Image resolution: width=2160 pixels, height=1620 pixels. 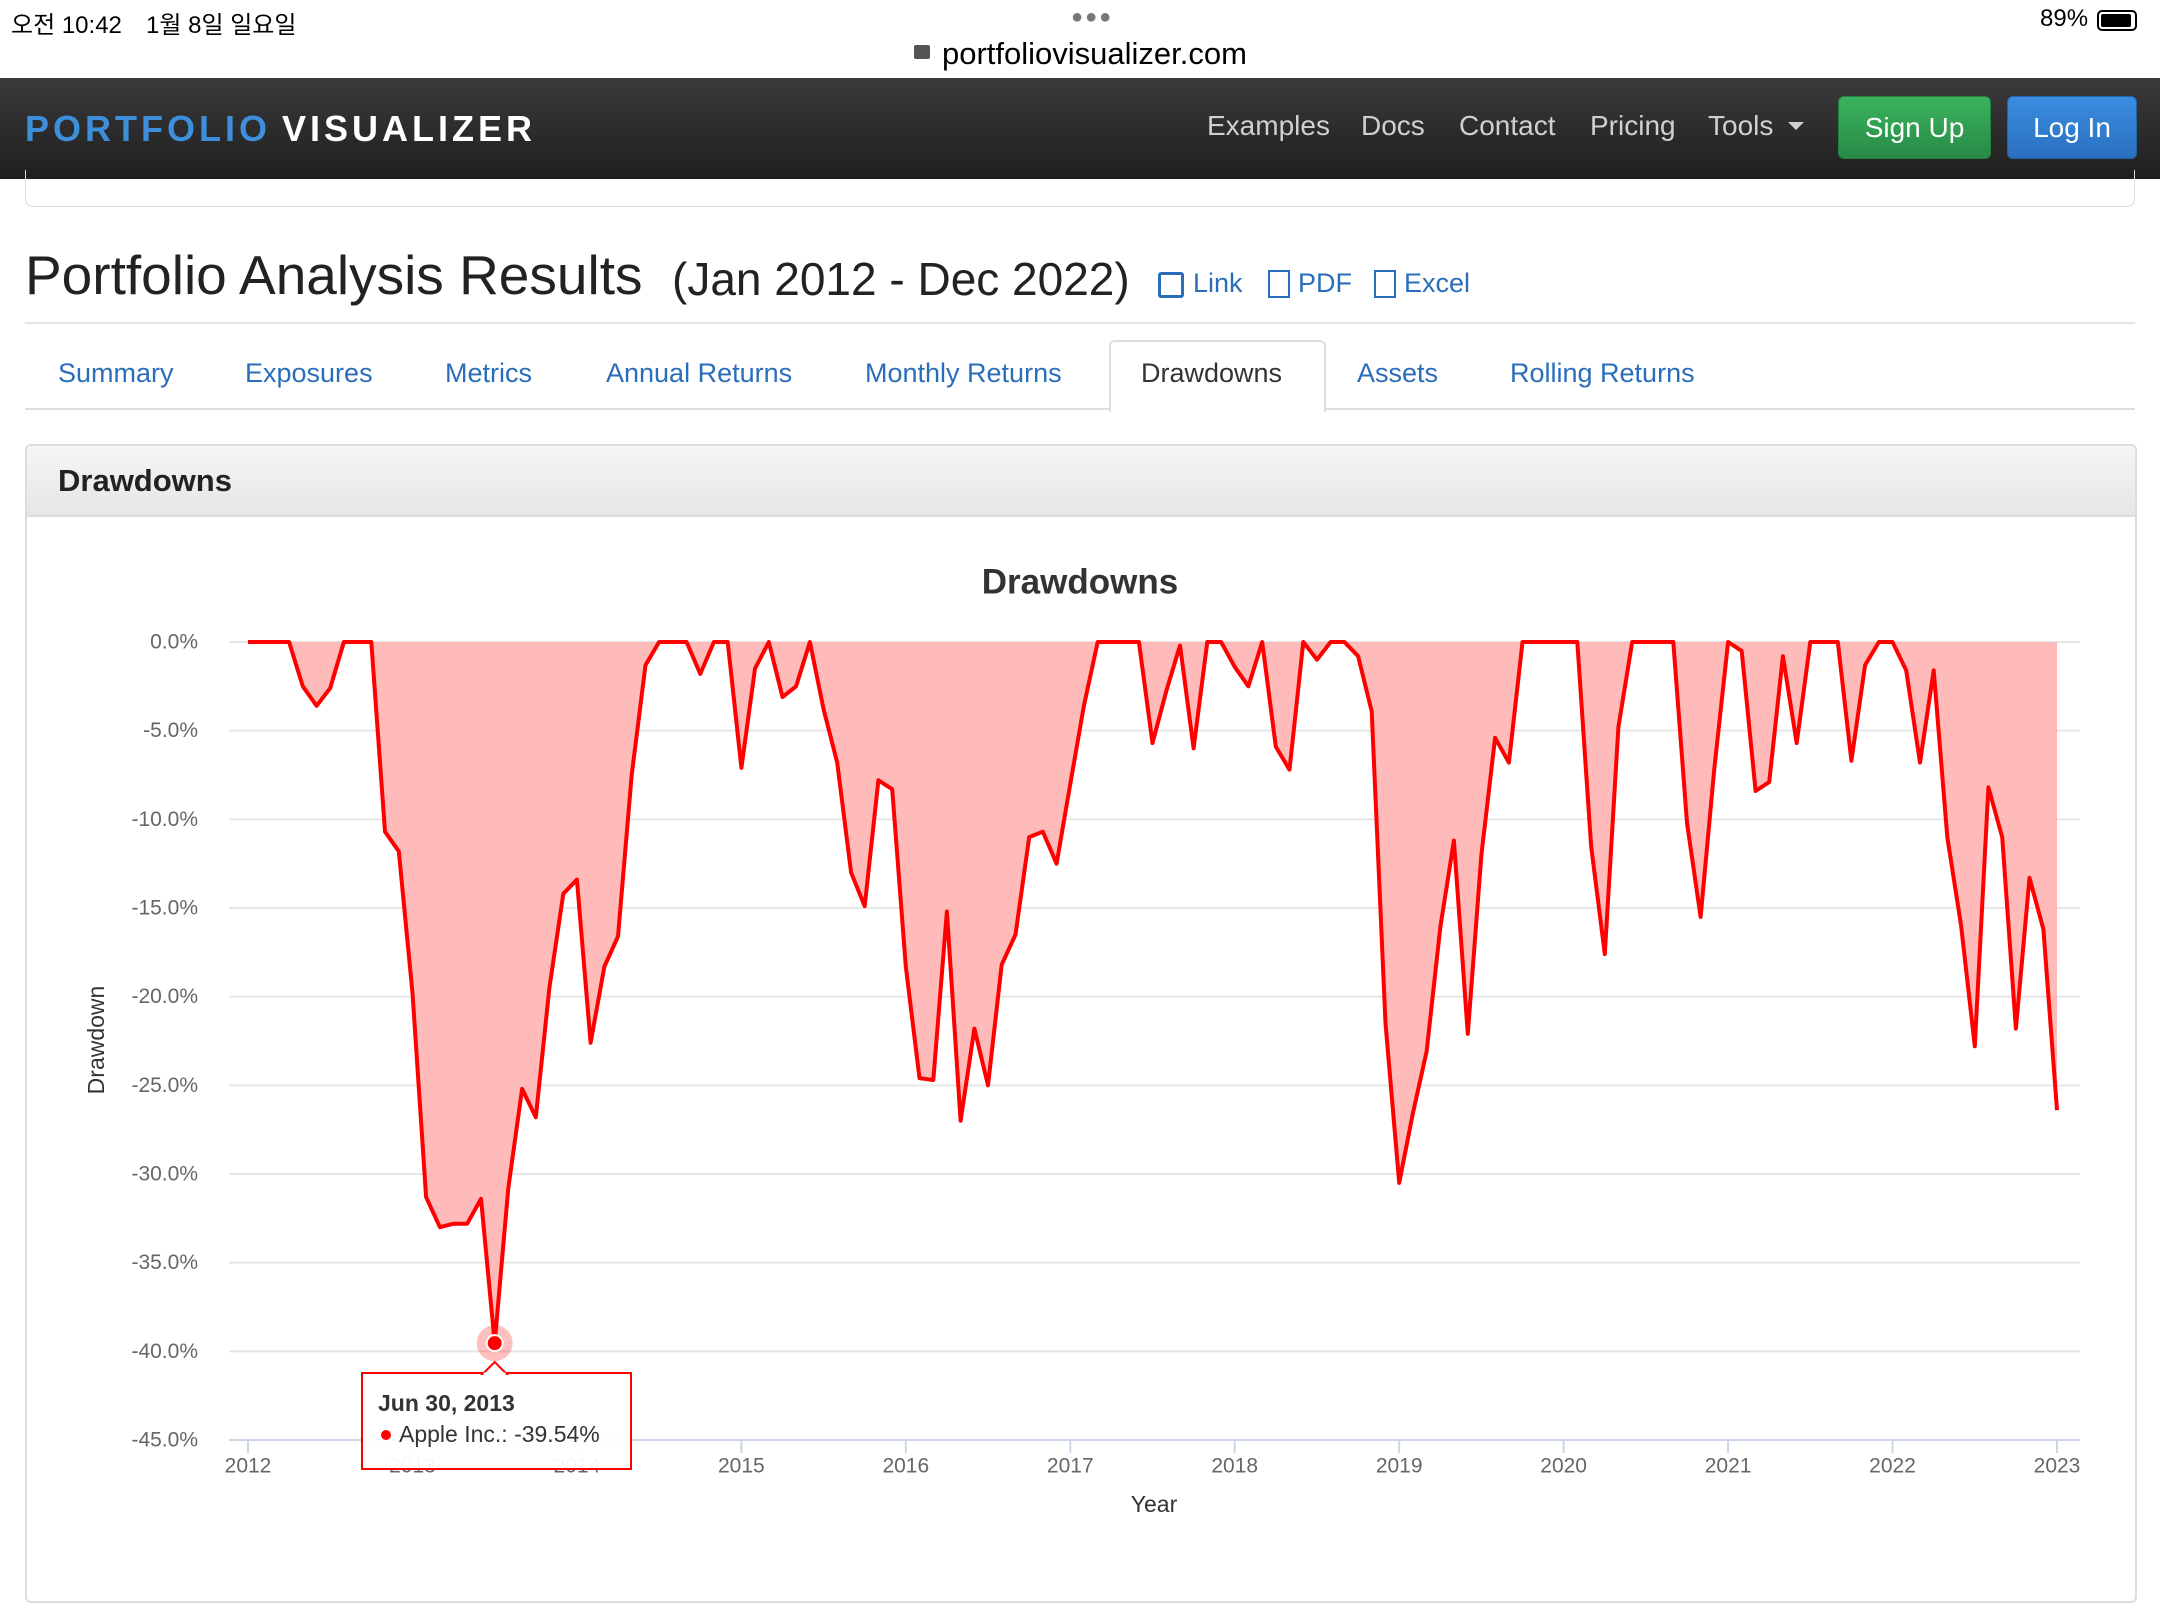 I want to click on y-tick-label: -20.0%, so click(x=164, y=996).